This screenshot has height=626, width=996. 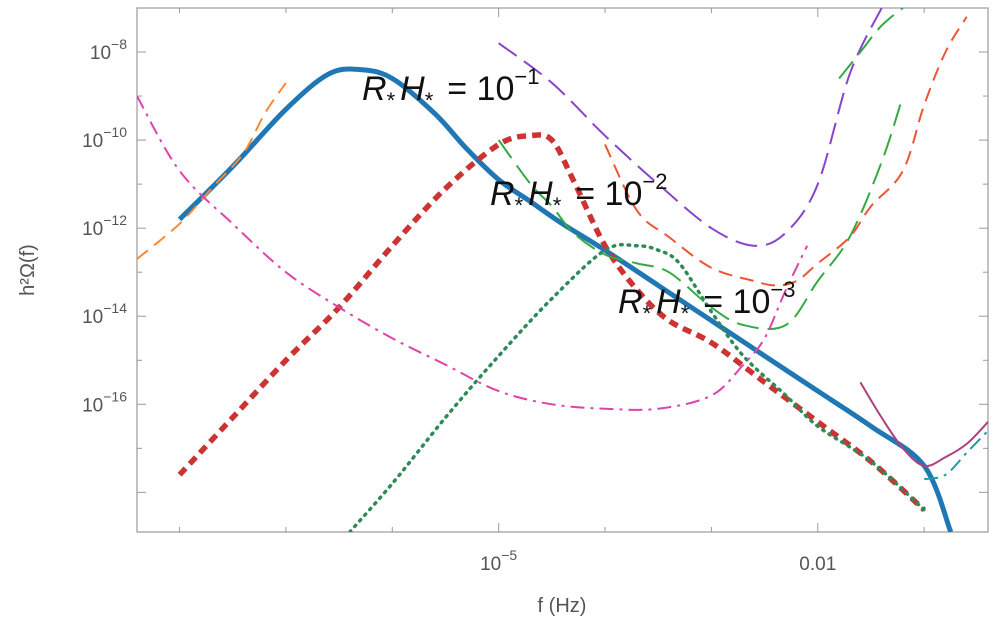 What do you see at coordinates (104, 138) in the screenshot?
I see `y-tick-label: 10−10` at bounding box center [104, 138].